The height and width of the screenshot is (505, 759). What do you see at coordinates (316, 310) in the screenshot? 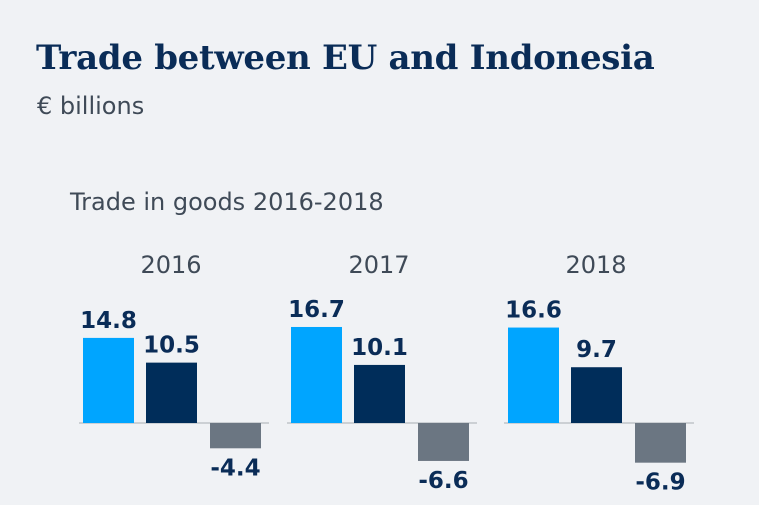
I see `value-label-exports-2017: 16.7` at bounding box center [316, 310].